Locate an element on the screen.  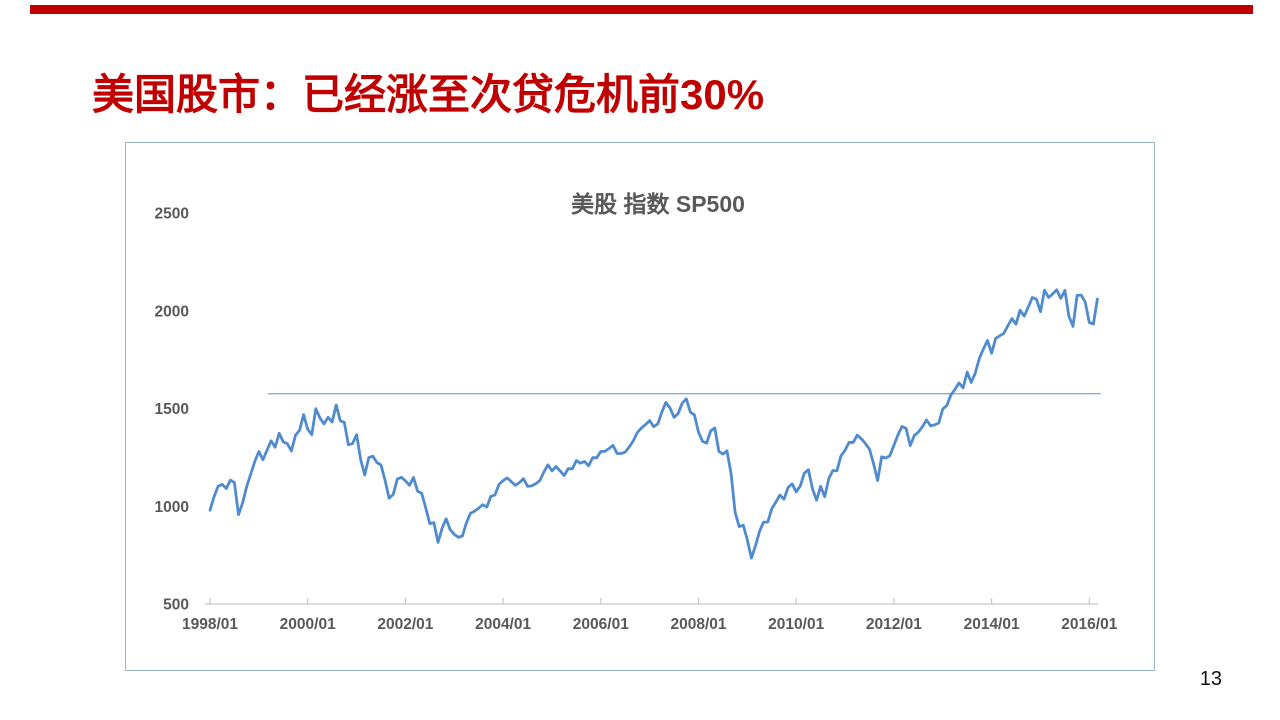
svg-text: 1000 is located at coordinates (172, 507).